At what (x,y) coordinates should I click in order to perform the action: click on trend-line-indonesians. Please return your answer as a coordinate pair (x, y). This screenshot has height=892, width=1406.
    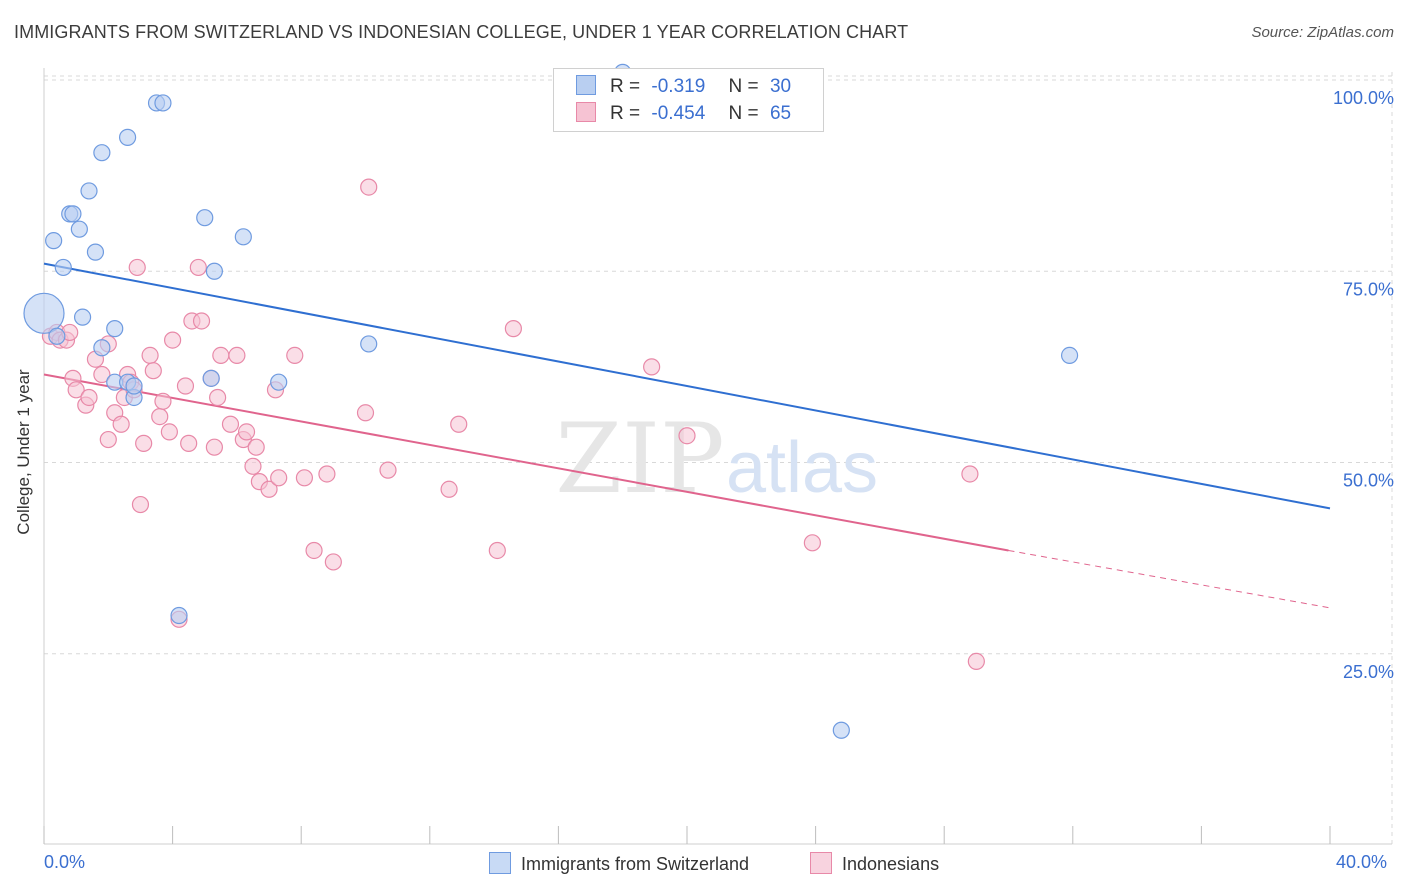
    Looking at the image, I should click on (526, 462).